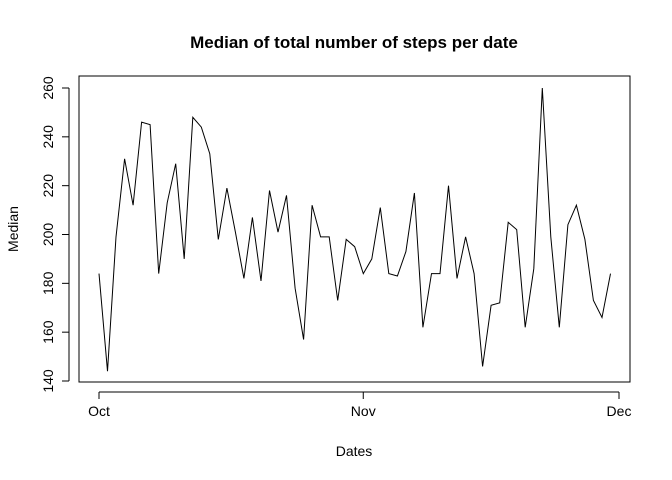 Image resolution: width=672 pixels, height=480 pixels. What do you see at coordinates (99, 411) in the screenshot?
I see `x-tick-label: Oct` at bounding box center [99, 411].